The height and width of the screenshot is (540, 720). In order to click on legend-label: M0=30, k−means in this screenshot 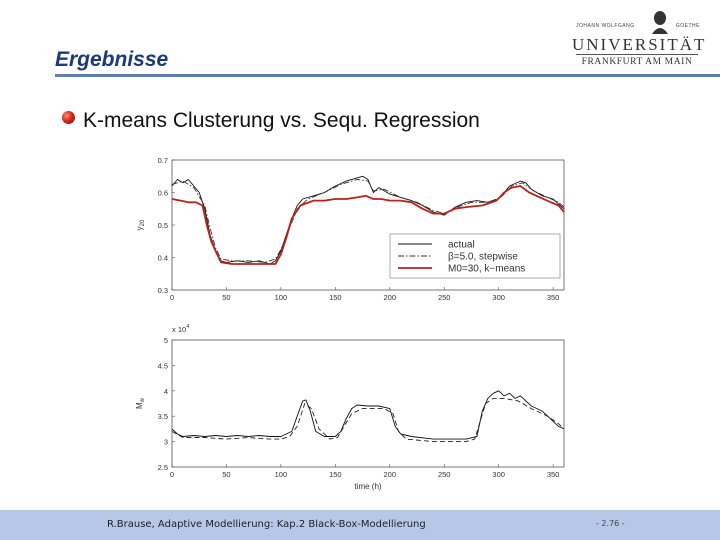, I will do `click(486, 269)`.